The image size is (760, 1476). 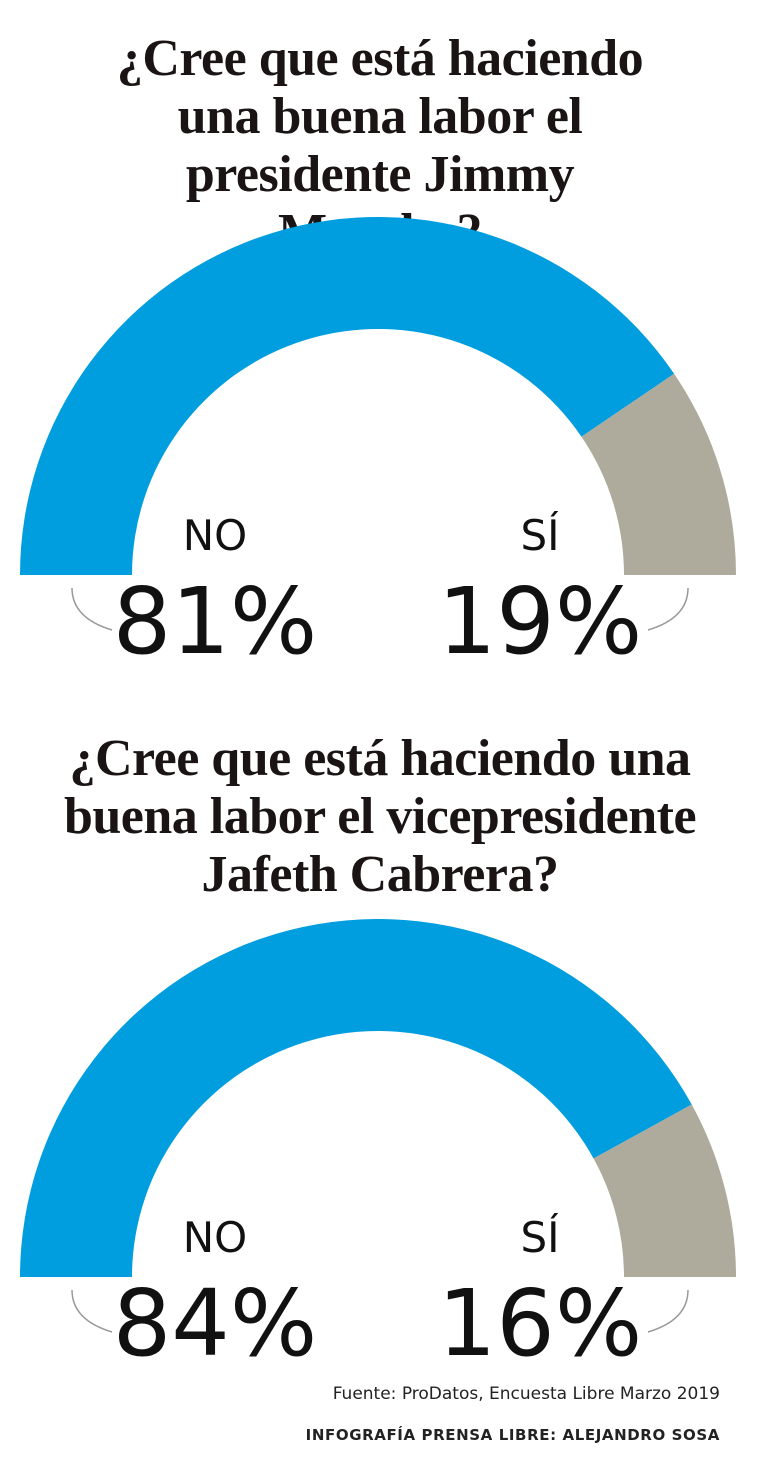 What do you see at coordinates (215, 619) in the screenshot?
I see `value-label: 81%` at bounding box center [215, 619].